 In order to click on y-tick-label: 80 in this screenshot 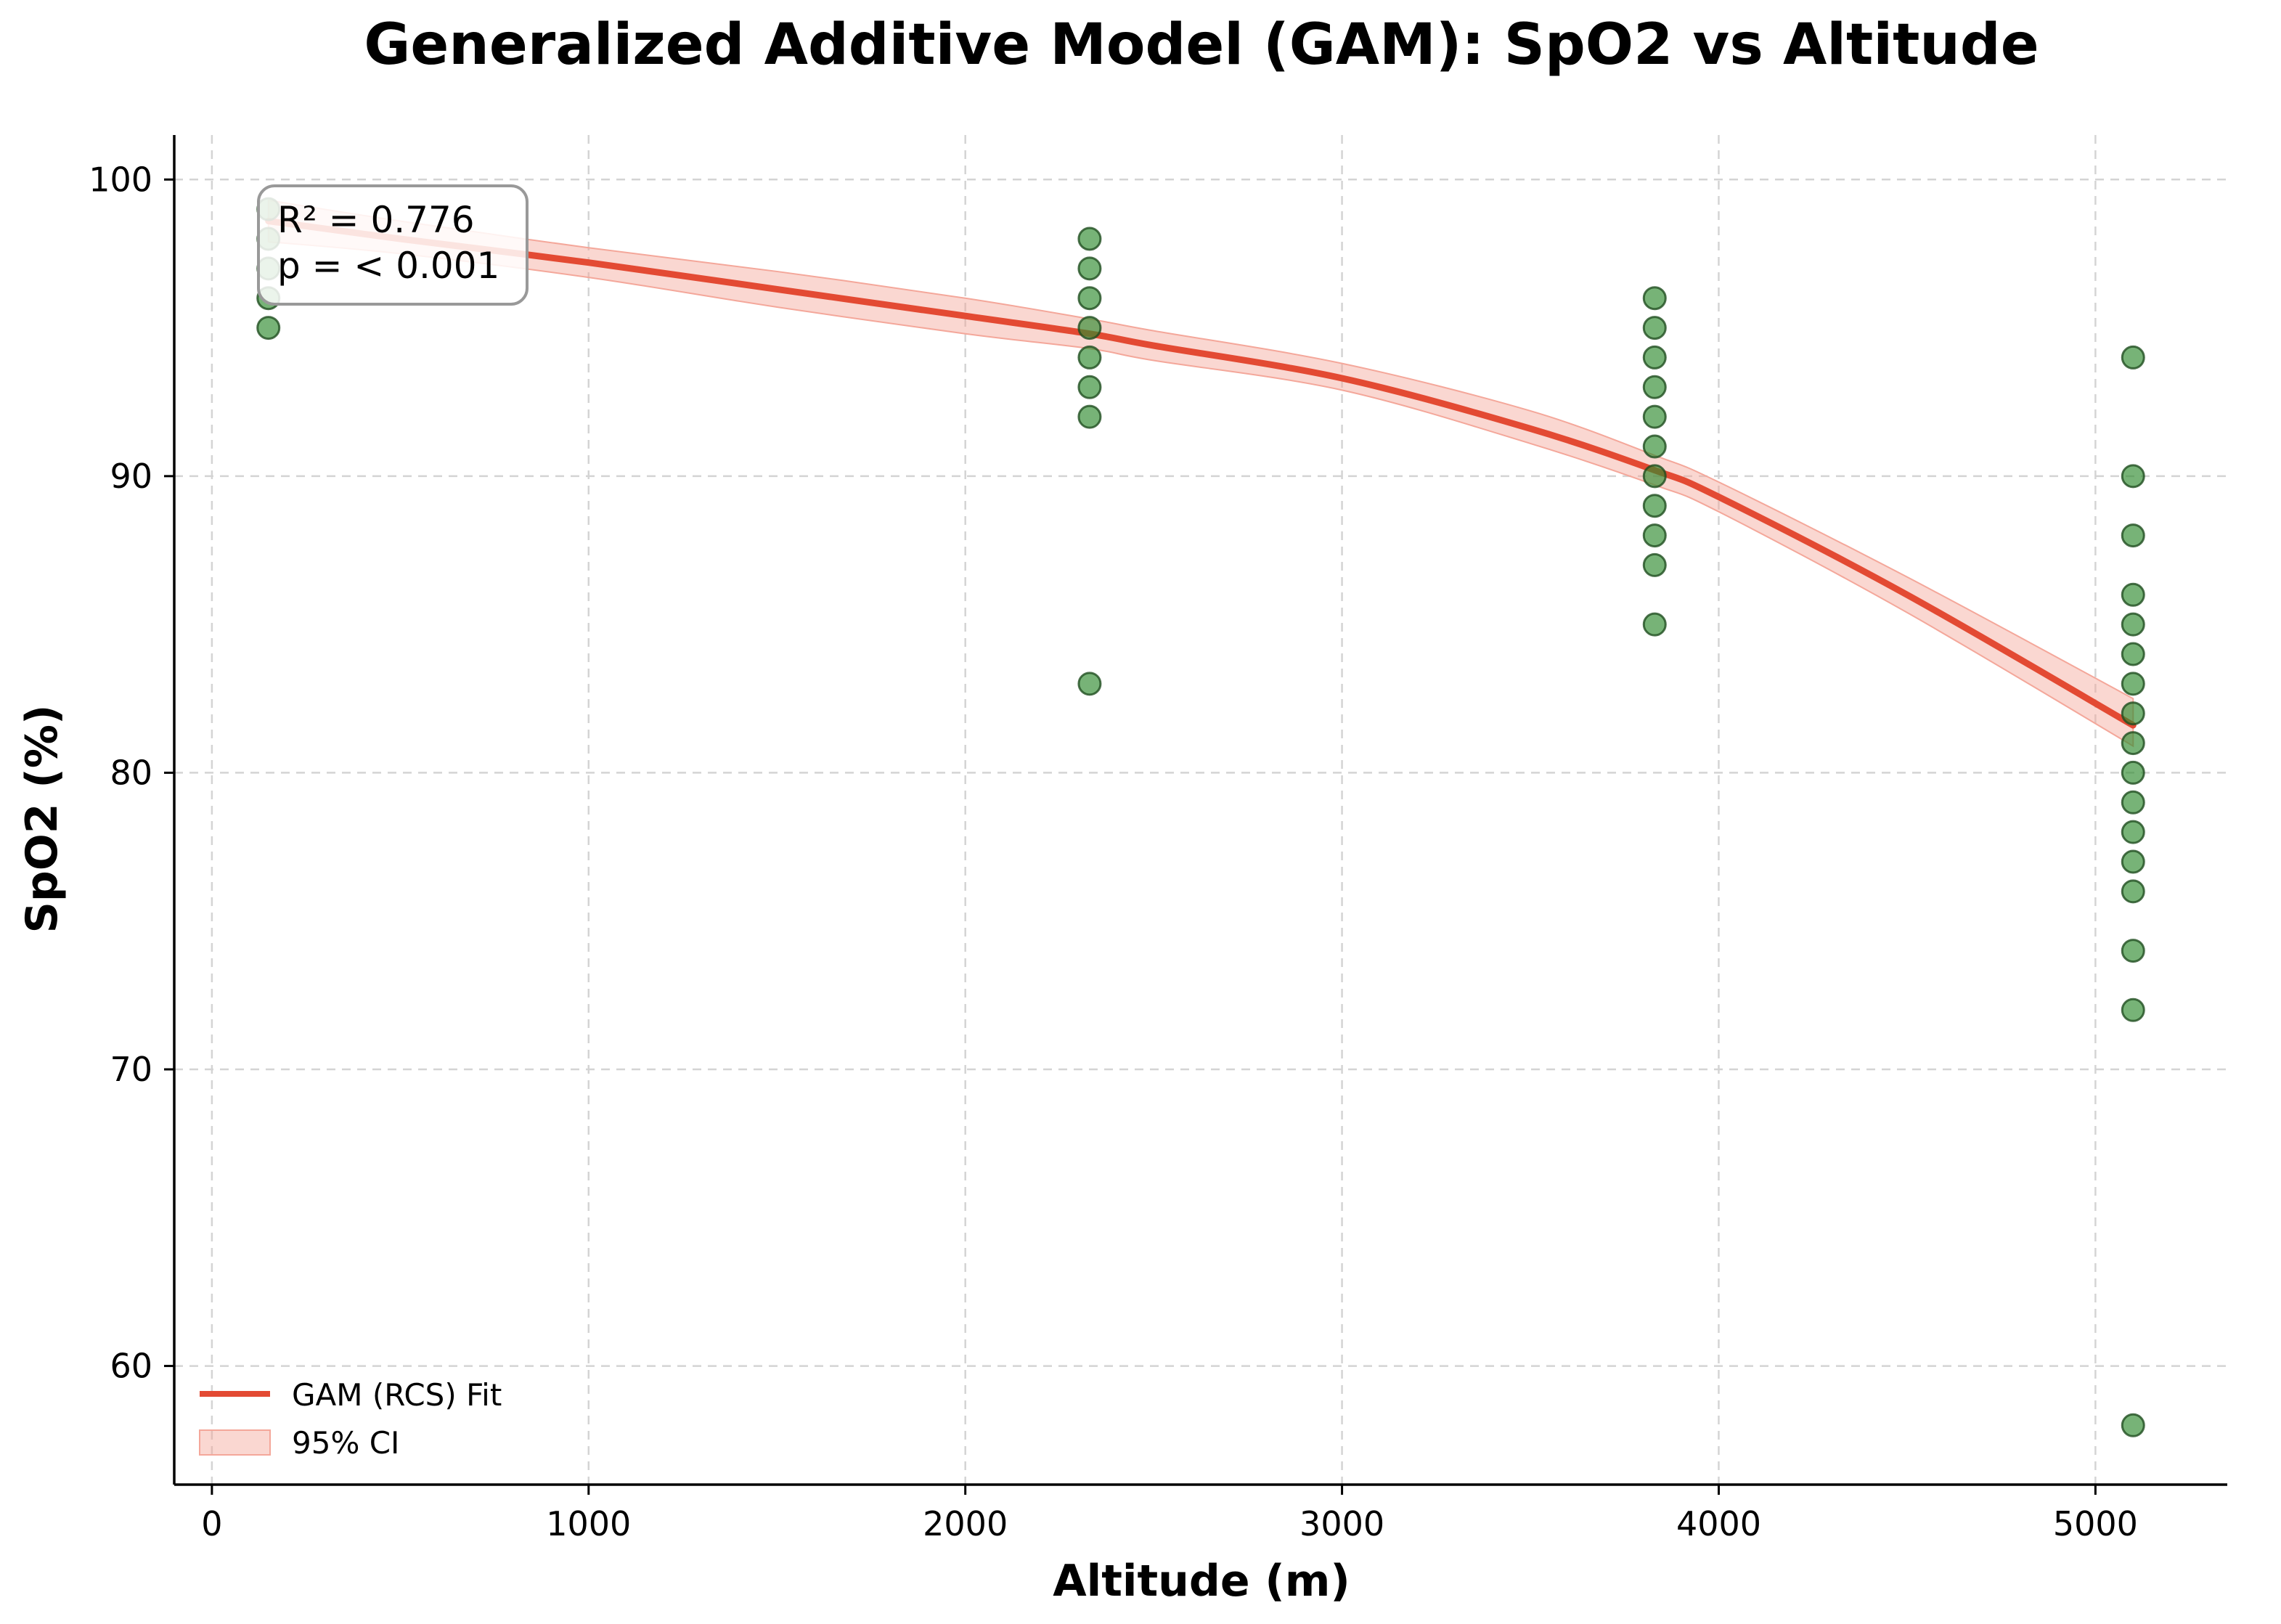, I will do `click(131, 773)`.